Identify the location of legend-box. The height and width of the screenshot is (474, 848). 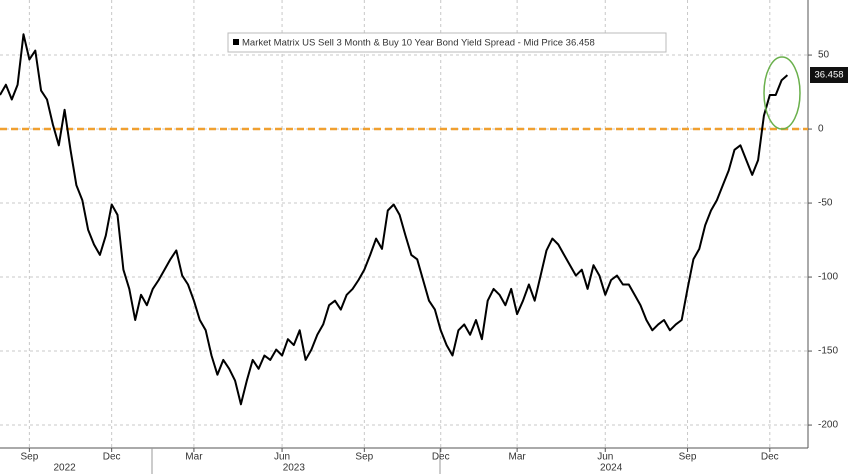
(447, 42).